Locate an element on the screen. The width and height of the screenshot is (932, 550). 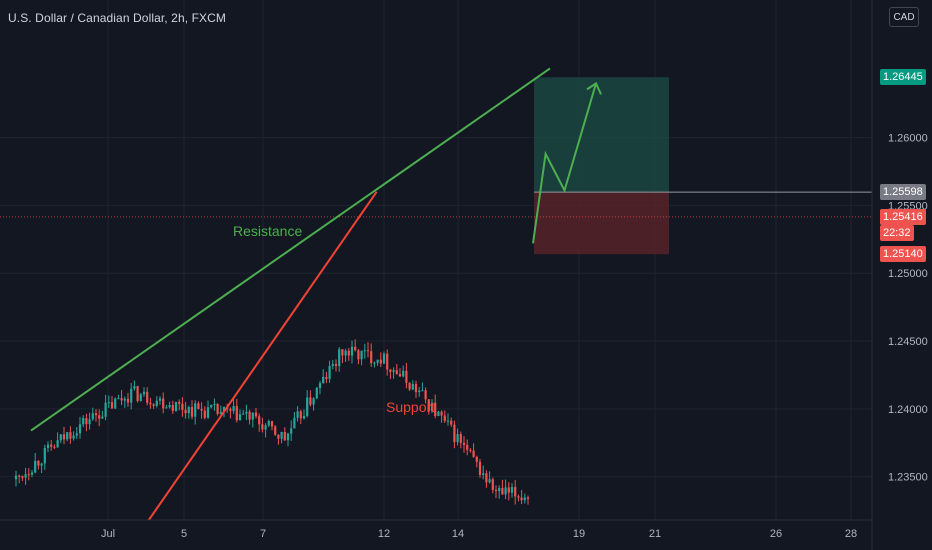
loss-zone is located at coordinates (601, 223).